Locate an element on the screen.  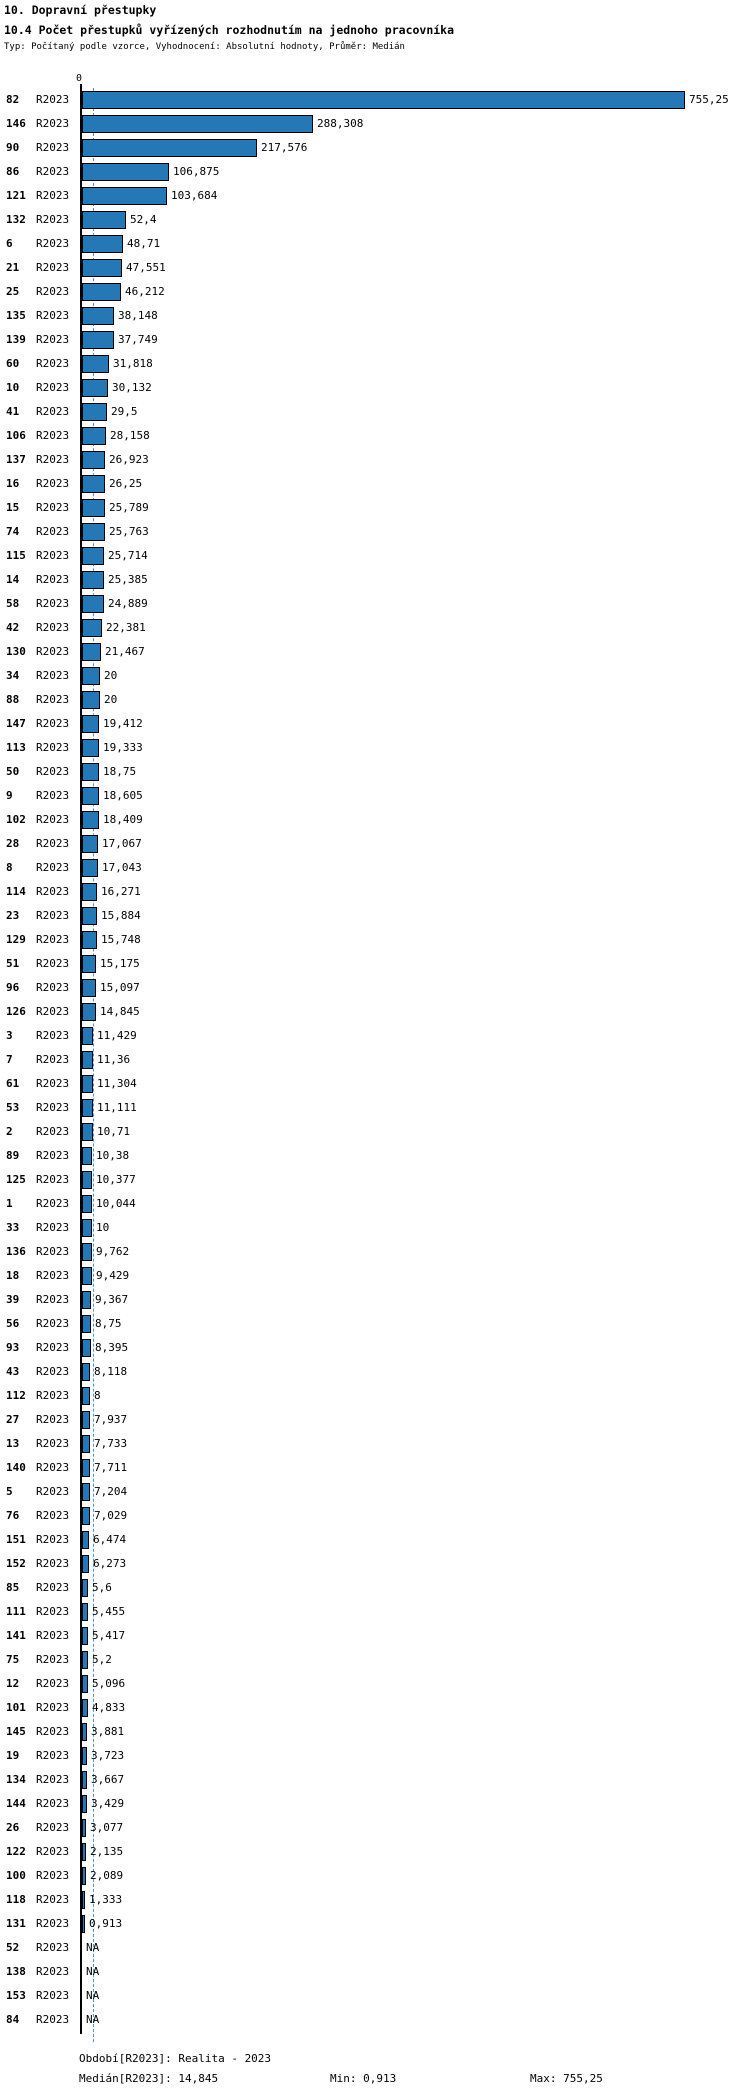
row-id-label: 21 is located at coordinates (13, 267).